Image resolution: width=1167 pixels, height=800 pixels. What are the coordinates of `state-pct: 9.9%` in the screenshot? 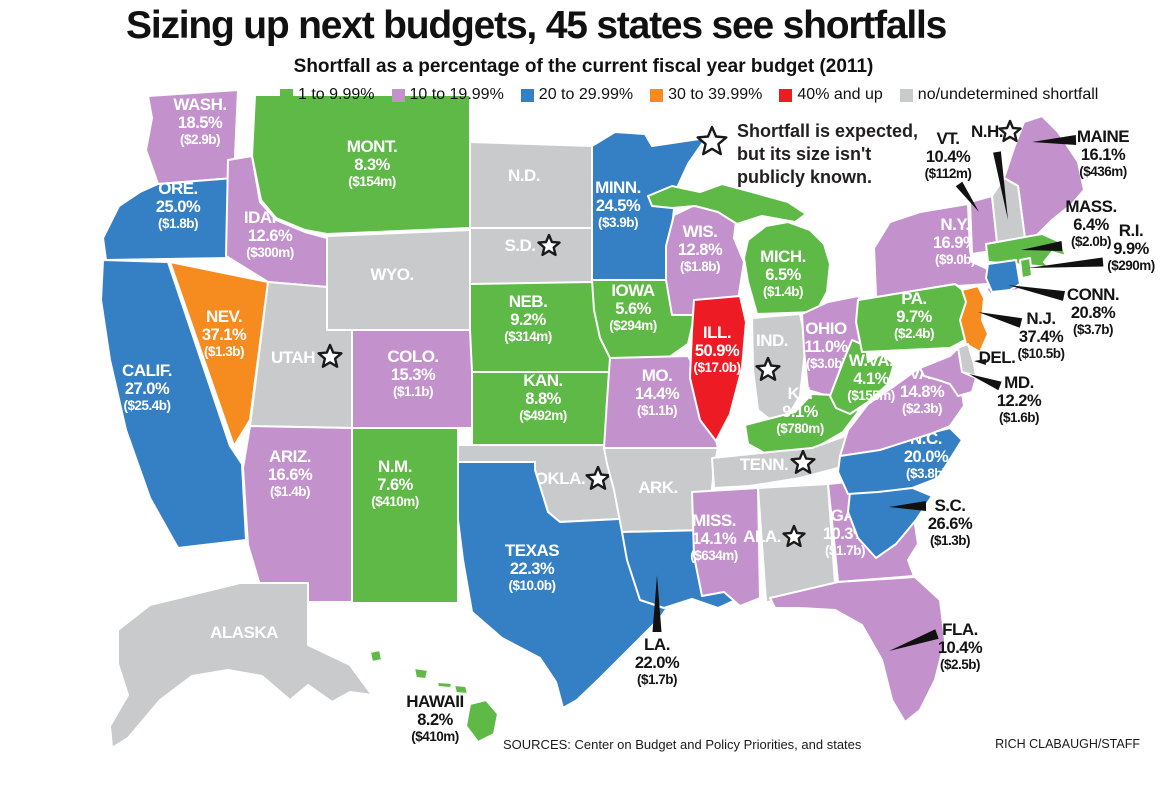 It's located at (1131, 249).